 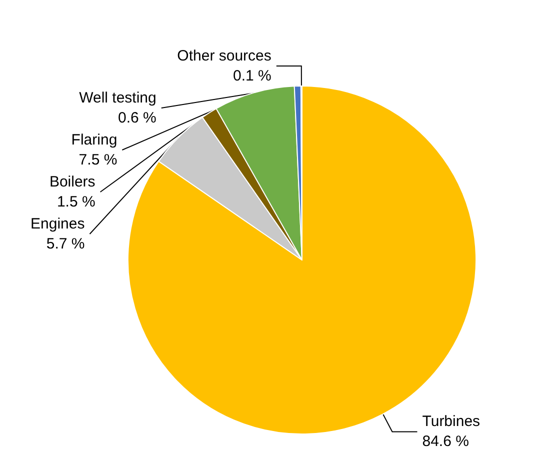 I want to click on data-label: 0.6 %, so click(x=137, y=118).